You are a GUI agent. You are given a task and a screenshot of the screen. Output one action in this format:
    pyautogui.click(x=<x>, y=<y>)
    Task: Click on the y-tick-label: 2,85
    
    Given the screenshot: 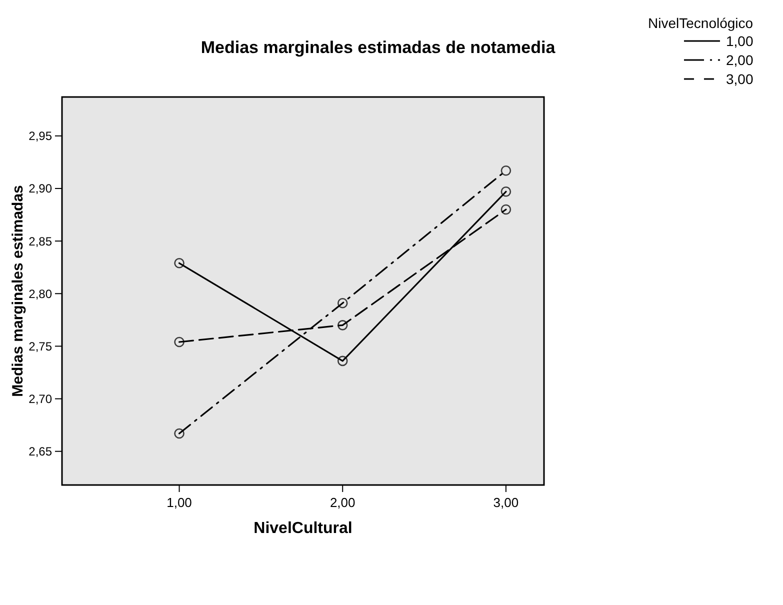 What is the action you would take?
    pyautogui.click(x=40, y=241)
    